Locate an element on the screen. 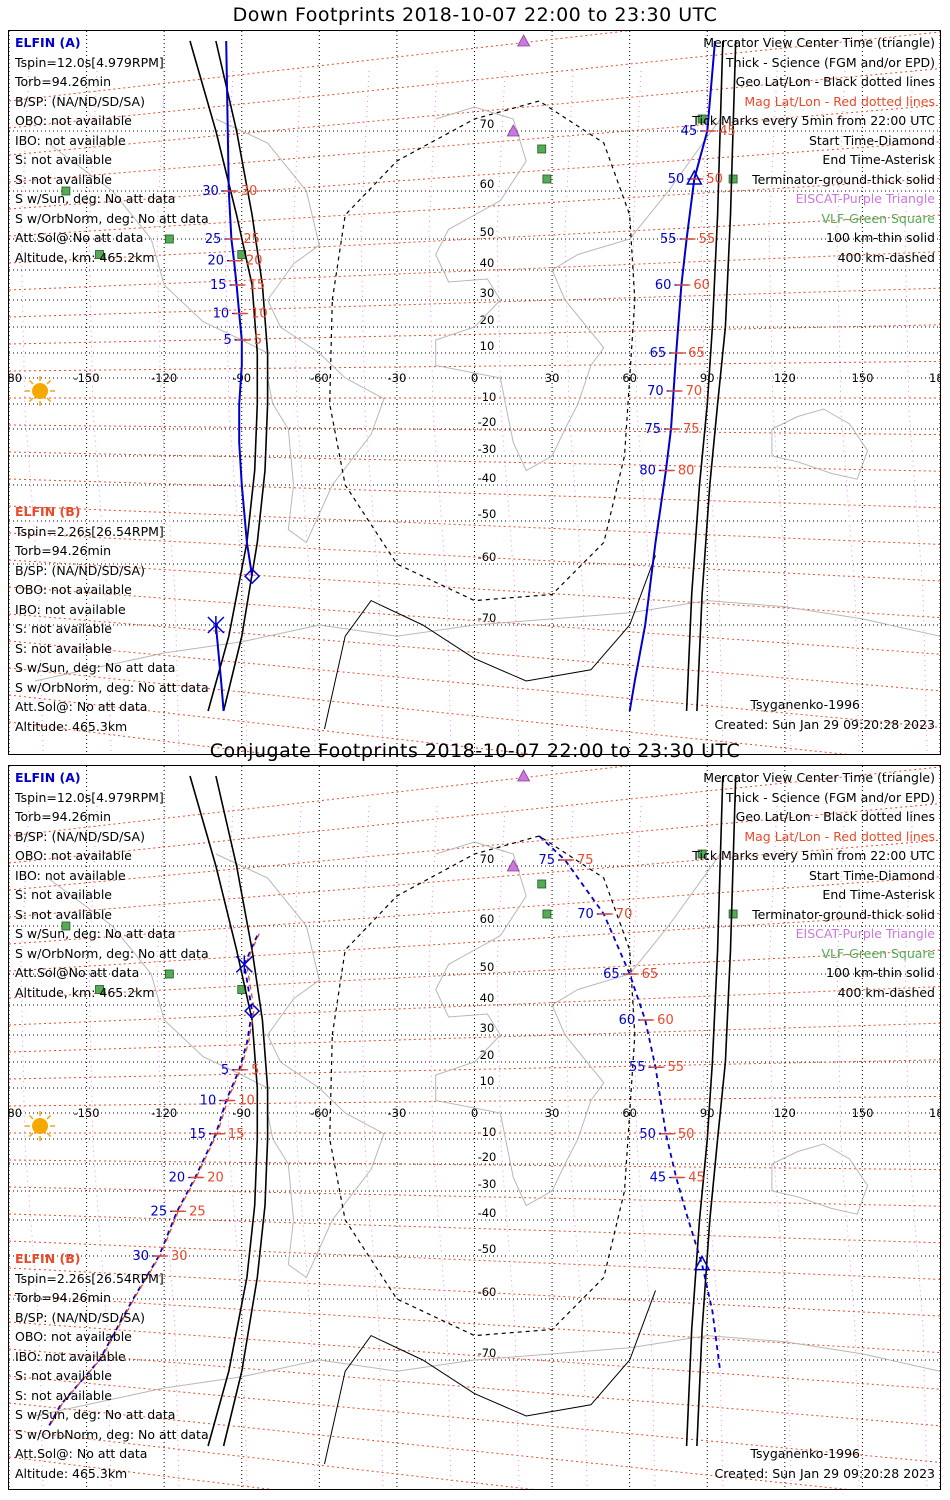  legend-line: VLF-Green Square is located at coordinates (878, 218).